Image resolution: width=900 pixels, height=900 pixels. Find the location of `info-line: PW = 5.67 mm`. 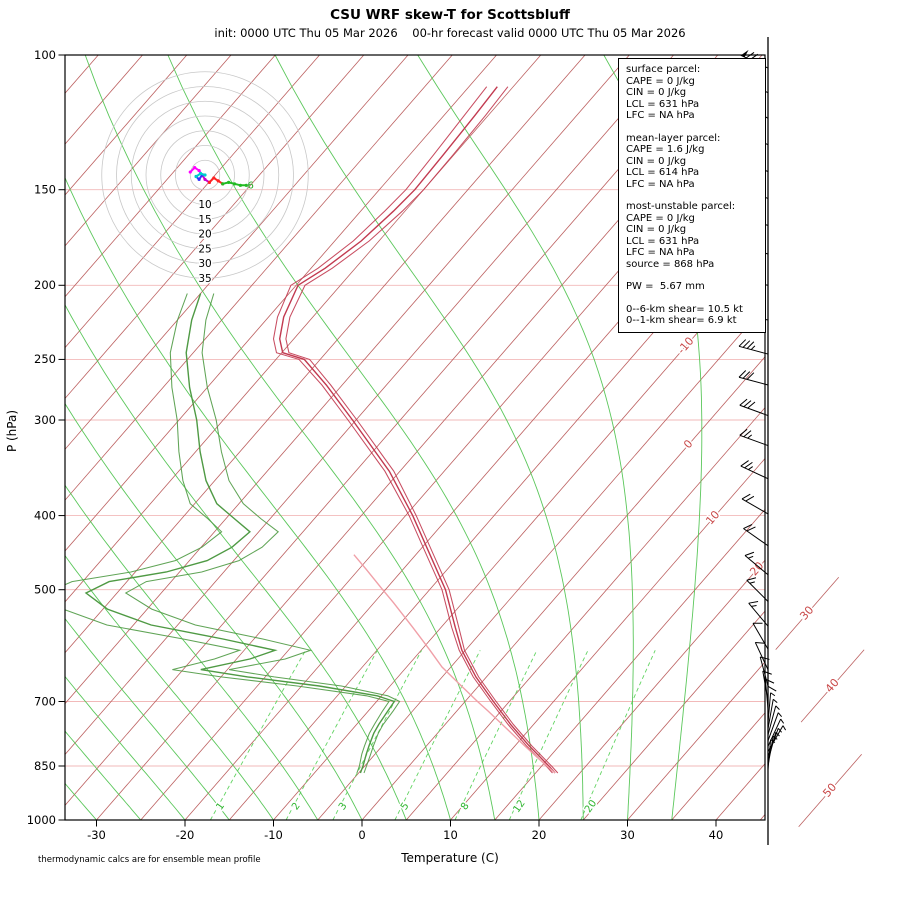

info-line: PW = 5.67 mm is located at coordinates (665, 286).